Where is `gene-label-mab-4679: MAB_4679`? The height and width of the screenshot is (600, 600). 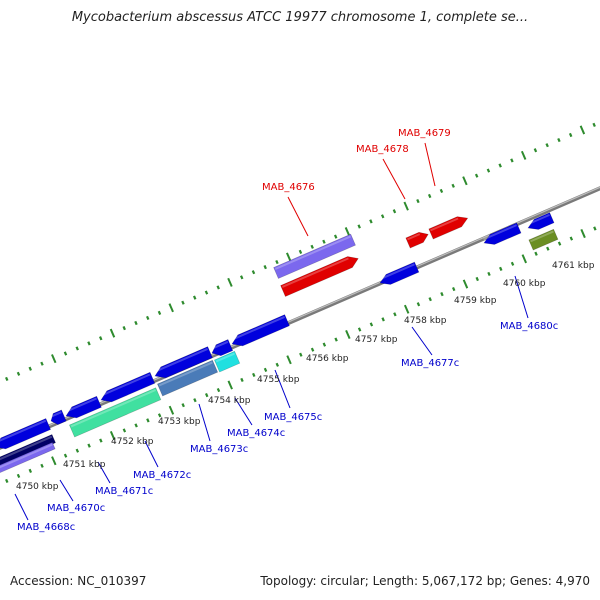 gene-label-mab-4679: MAB_4679 is located at coordinates (424, 133).